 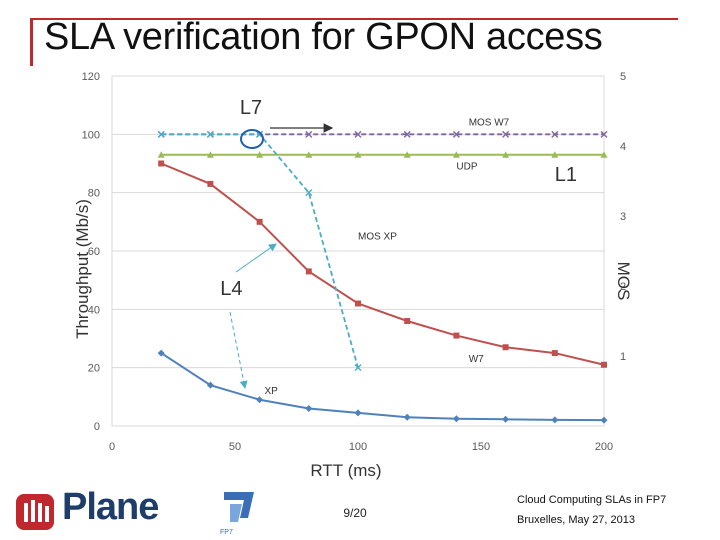 What do you see at coordinates (576, 520) in the screenshot?
I see `footer-line2: Bruxelles, May 27, 2013` at bounding box center [576, 520].